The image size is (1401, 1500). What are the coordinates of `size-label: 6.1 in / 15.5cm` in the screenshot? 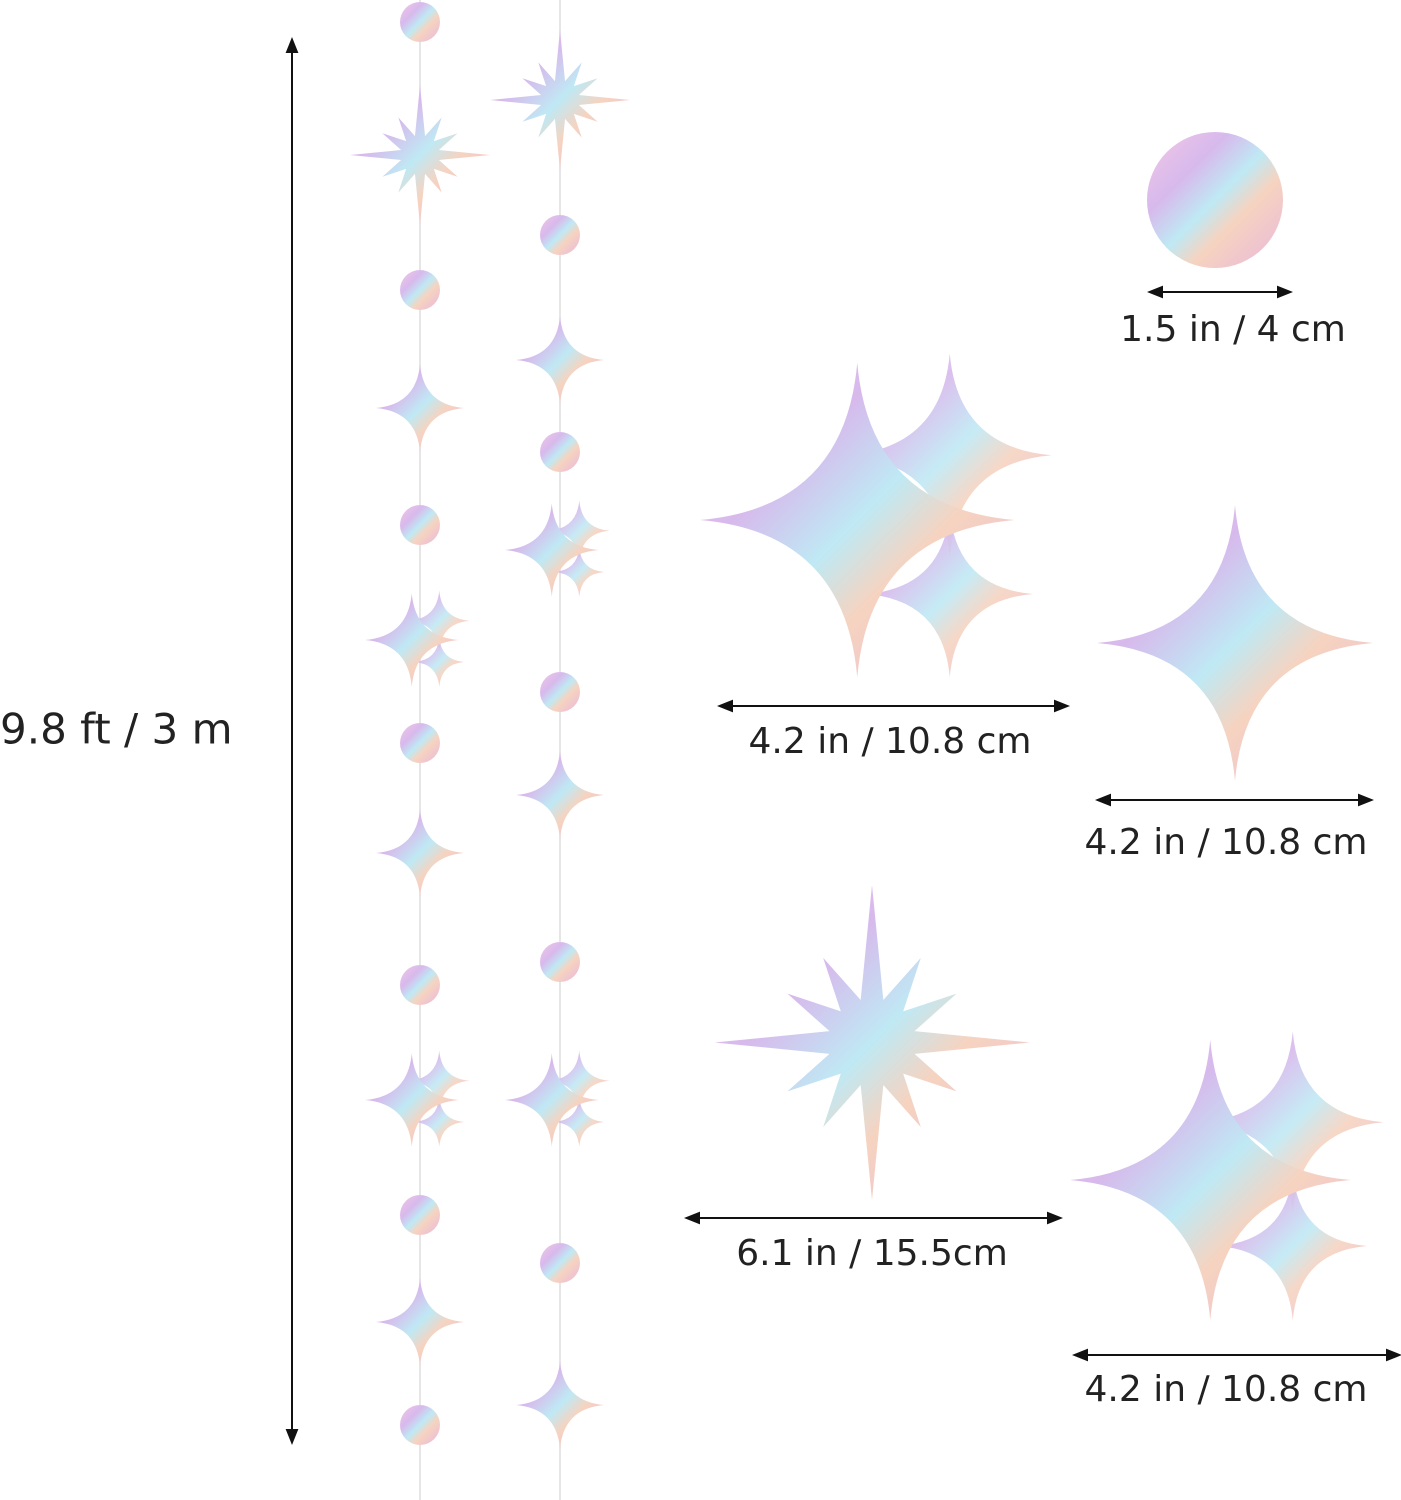 It's located at (872, 1253).